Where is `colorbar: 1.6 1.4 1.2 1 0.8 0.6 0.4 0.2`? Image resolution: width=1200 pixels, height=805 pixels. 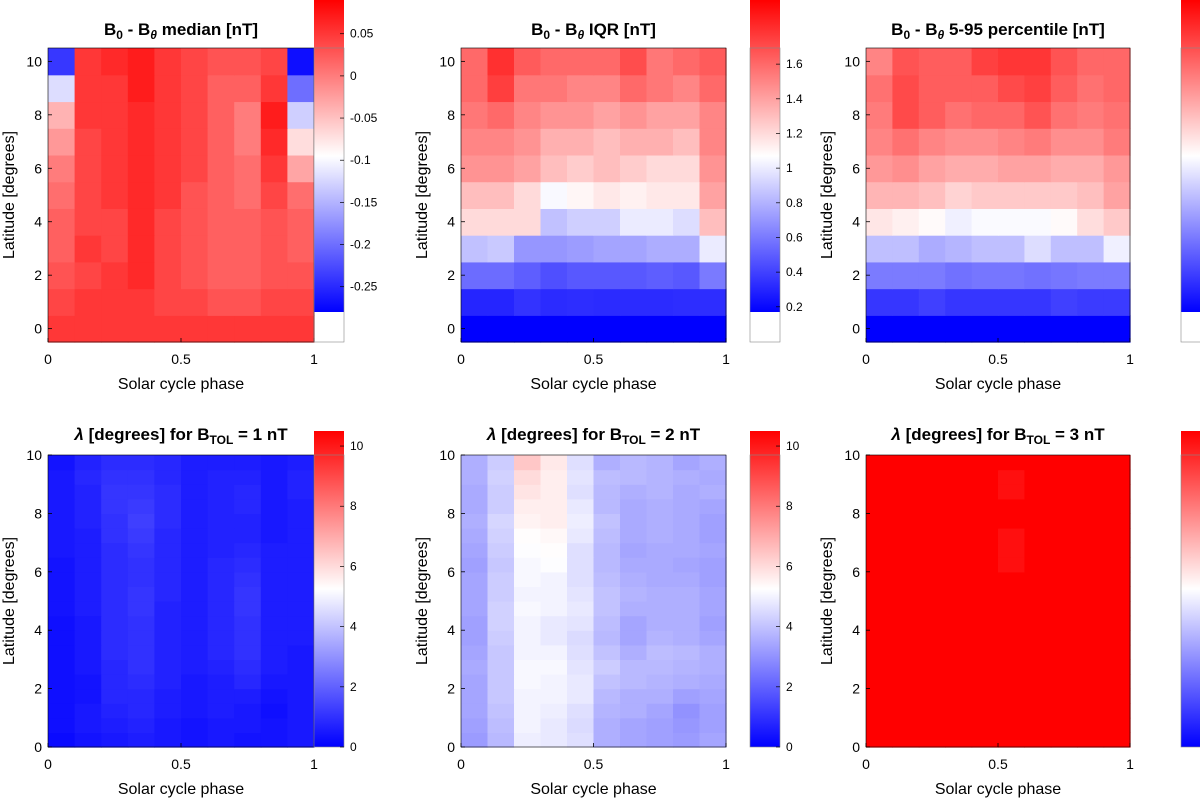 colorbar: 1.6 1.4 1.2 1 0.8 0.6 0.4 0.2 is located at coordinates (776, 171).